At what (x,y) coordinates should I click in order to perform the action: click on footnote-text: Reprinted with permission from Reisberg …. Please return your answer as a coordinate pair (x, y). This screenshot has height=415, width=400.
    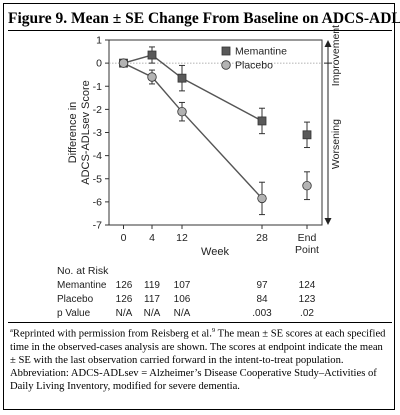
    Looking at the image, I should click on (112, 334).